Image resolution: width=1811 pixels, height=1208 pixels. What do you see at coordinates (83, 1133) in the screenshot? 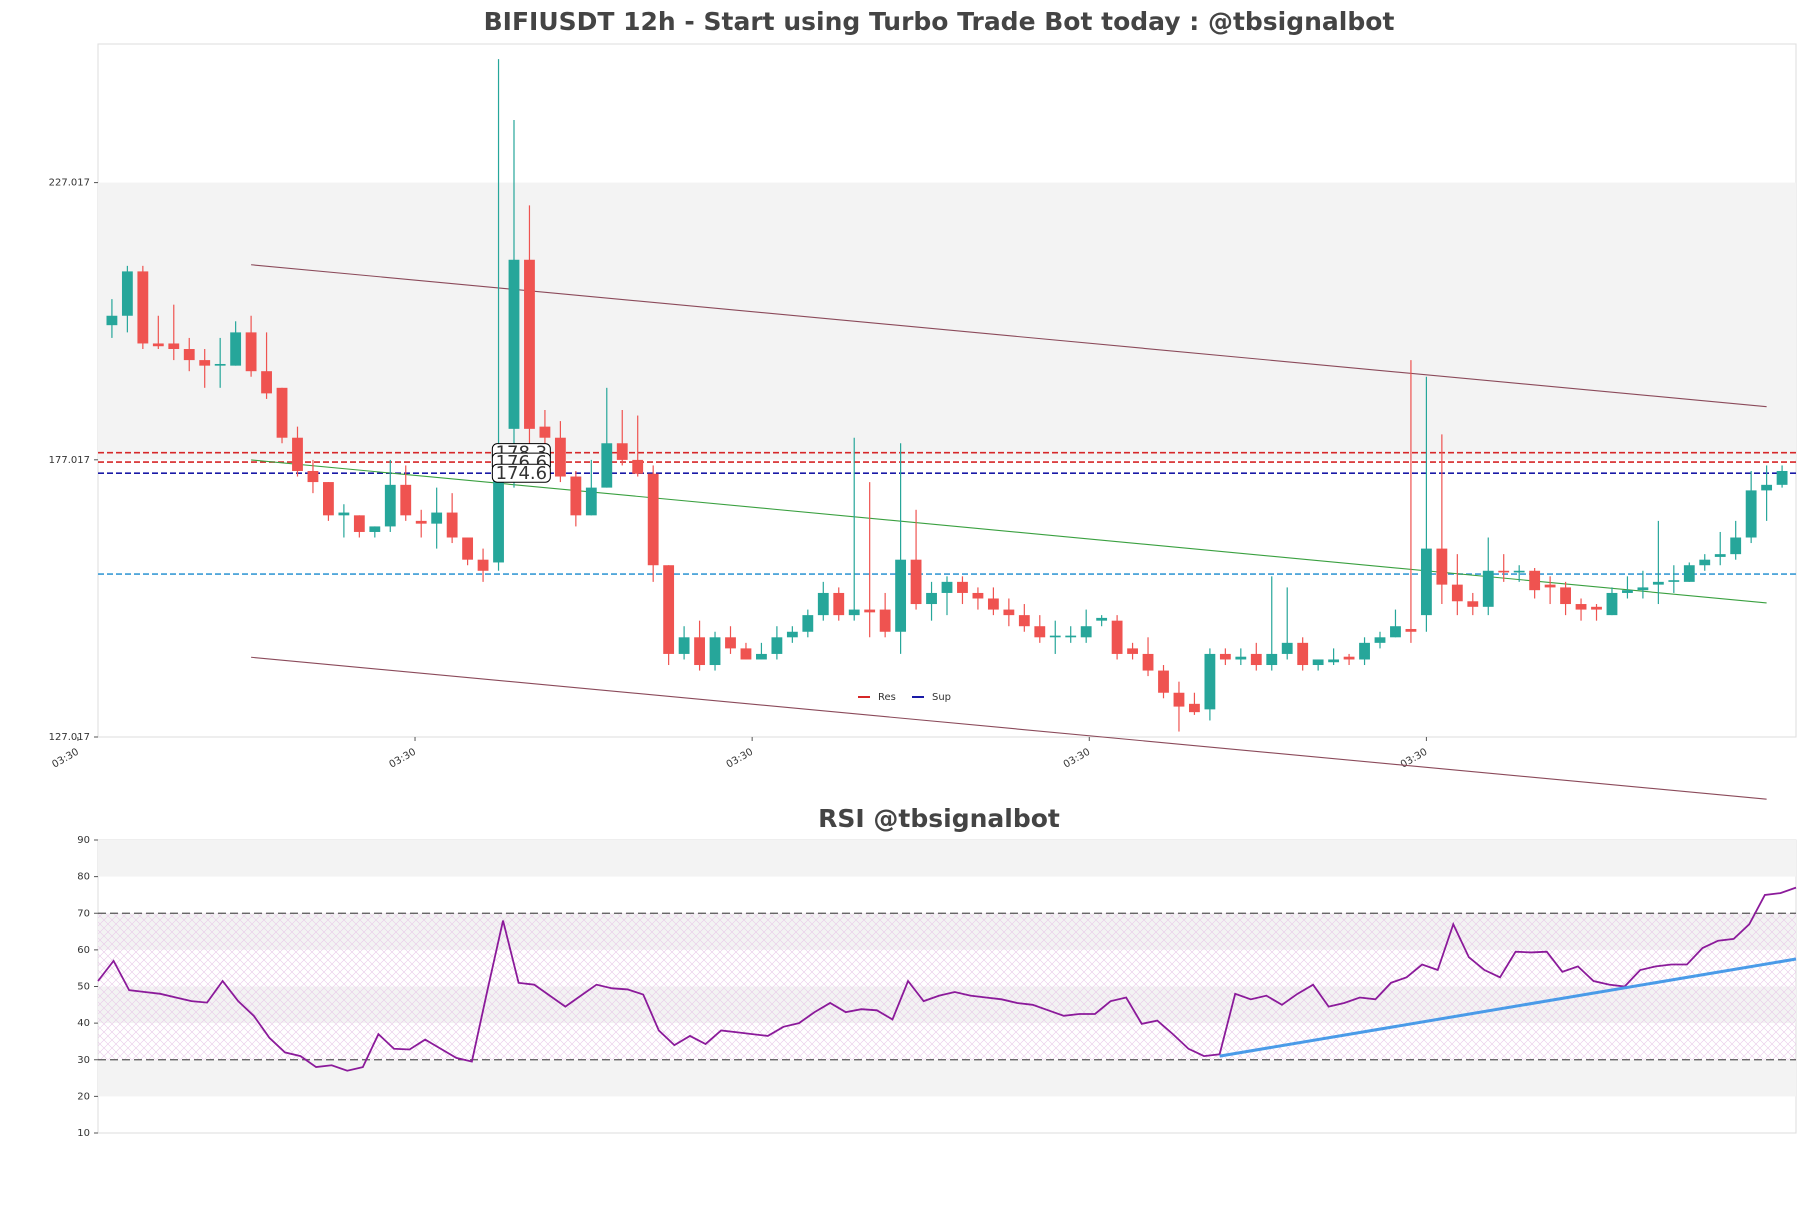
I see `y-tick-label: 10` at bounding box center [83, 1133].